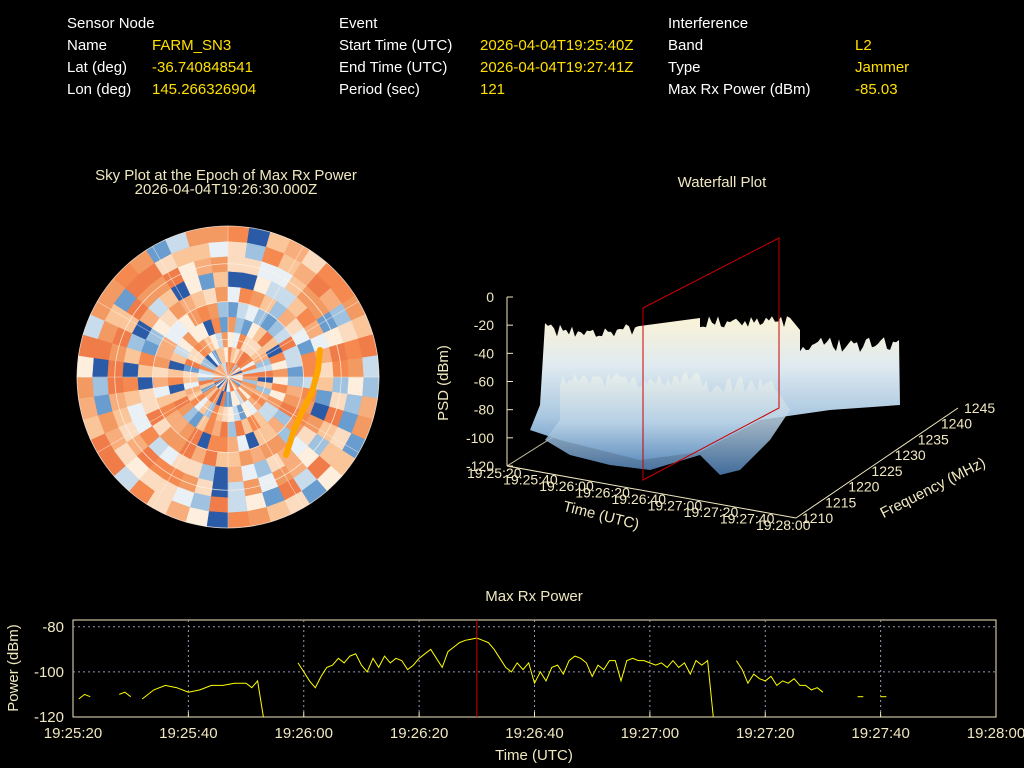 The image size is (1024, 768). I want to click on waterfall-max-power-plane, so click(711, 359).